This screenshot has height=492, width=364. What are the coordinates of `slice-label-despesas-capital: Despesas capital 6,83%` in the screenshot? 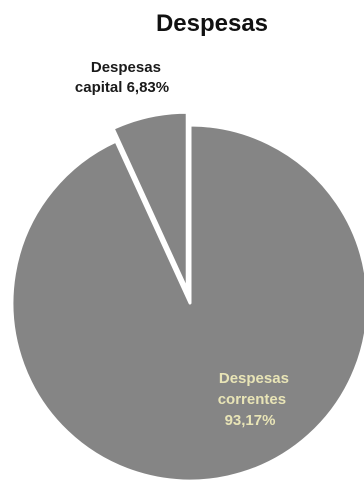 It's located at (122, 77).